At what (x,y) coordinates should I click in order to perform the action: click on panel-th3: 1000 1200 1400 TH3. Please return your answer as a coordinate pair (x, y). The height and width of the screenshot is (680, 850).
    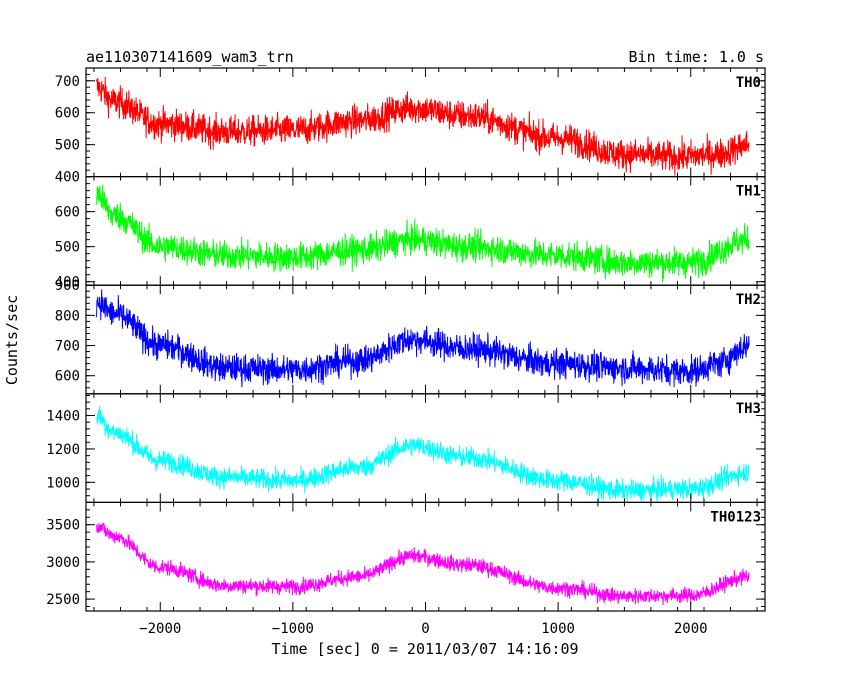
    Looking at the image, I should click on (406, 448).